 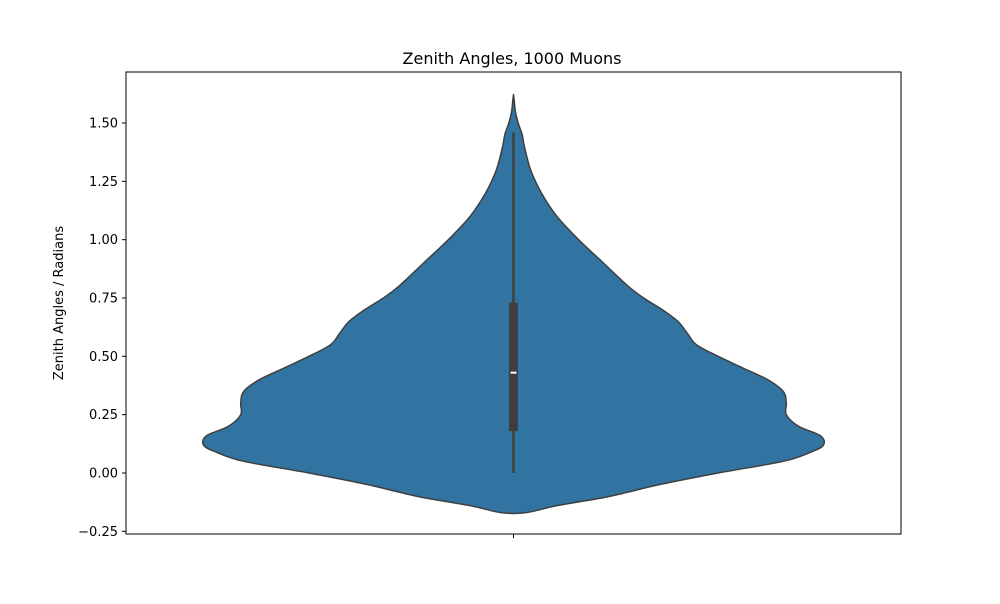 I want to click on chart-title: Zenith Angles, 1000 Muons, so click(x=512, y=58).